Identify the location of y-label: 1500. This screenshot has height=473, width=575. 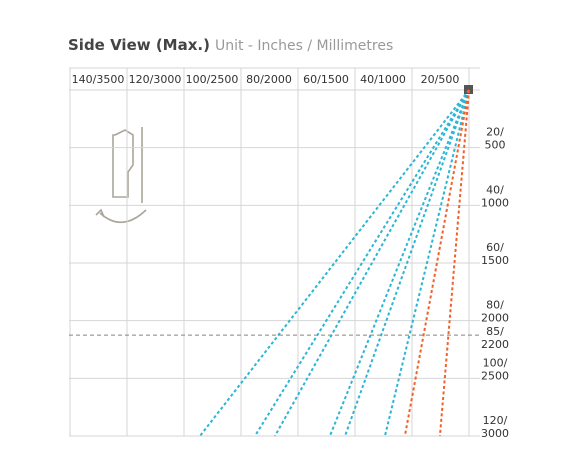
(495, 260).